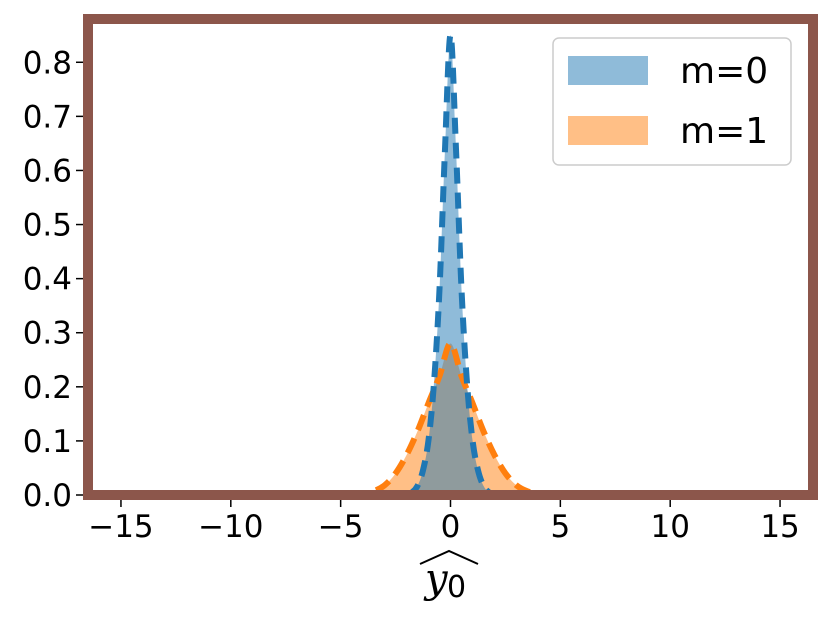  I want to click on y-axis: 0.0 0.1 0.2 0.3 0.4 0.5 0.6 0.7 0.8, so click(53, 279).